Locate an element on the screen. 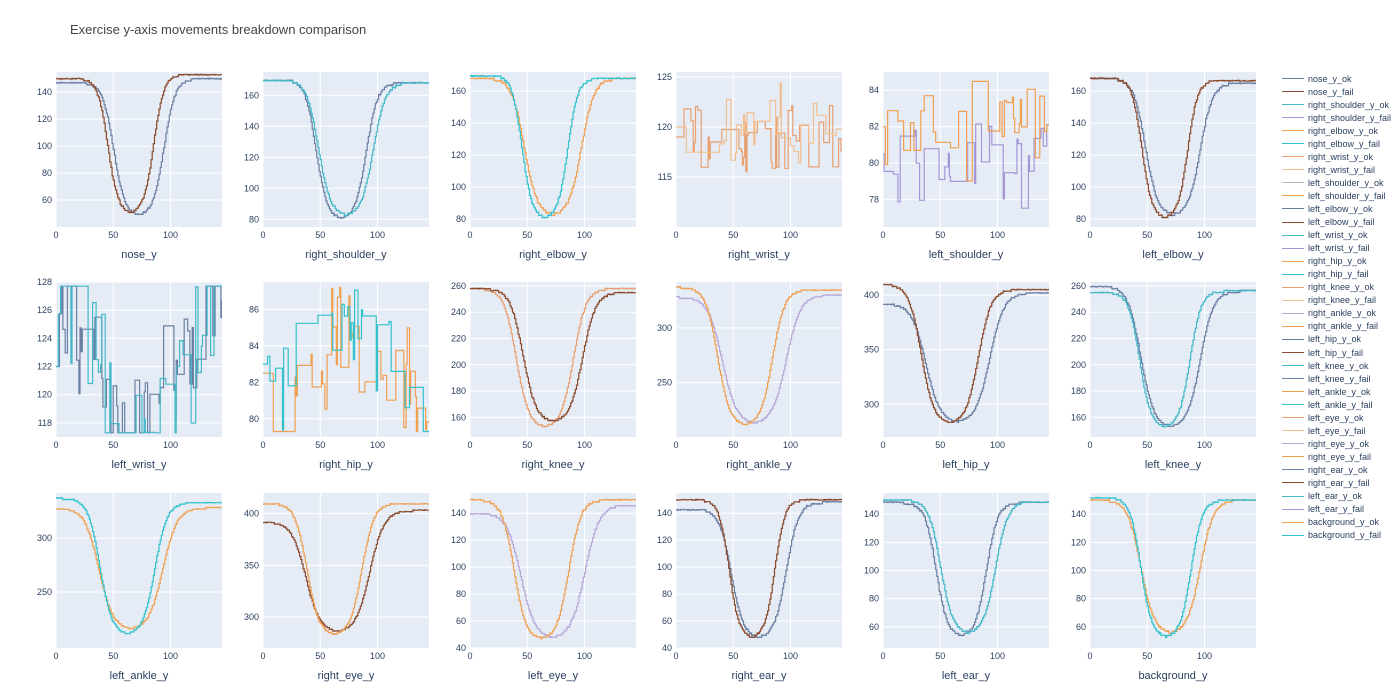  series-line-right_elbow_y_ok is located at coordinates (553, 147).